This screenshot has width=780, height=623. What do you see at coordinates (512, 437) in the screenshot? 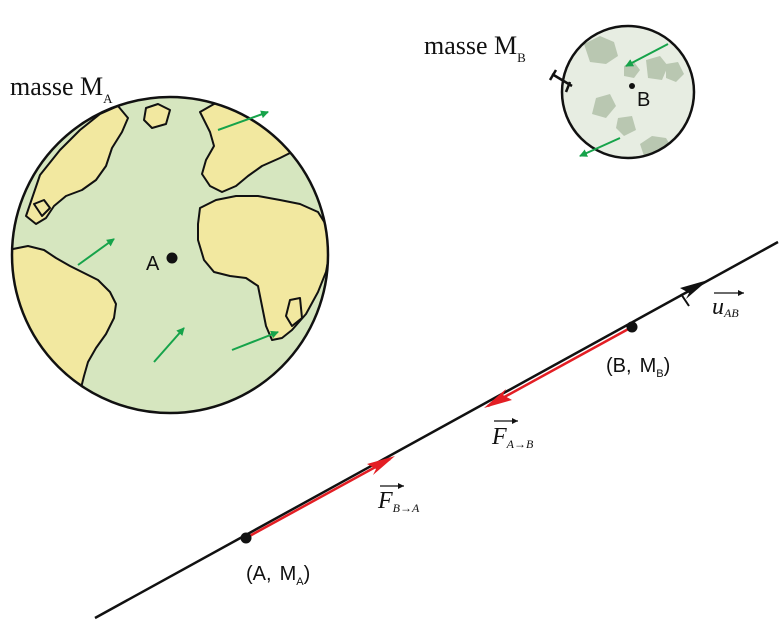
I see `svg-text: FA→B` at bounding box center [512, 437].